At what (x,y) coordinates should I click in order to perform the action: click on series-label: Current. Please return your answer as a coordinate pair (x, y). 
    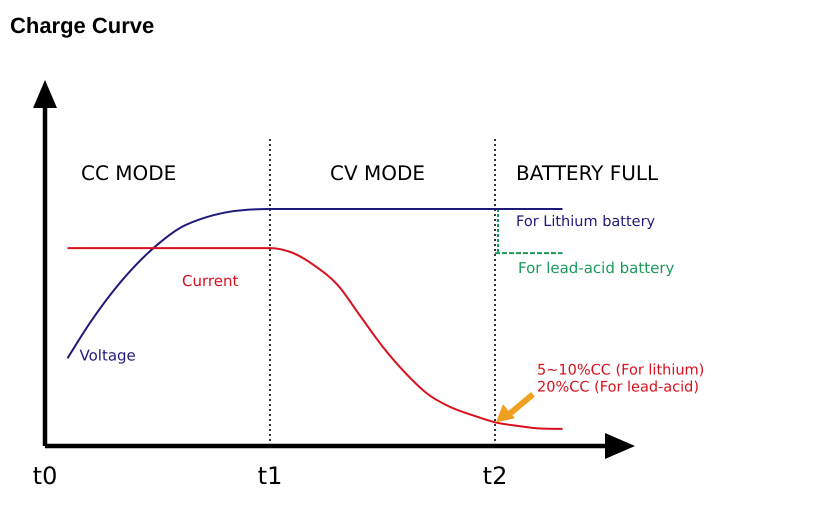
    Looking at the image, I should click on (210, 281).